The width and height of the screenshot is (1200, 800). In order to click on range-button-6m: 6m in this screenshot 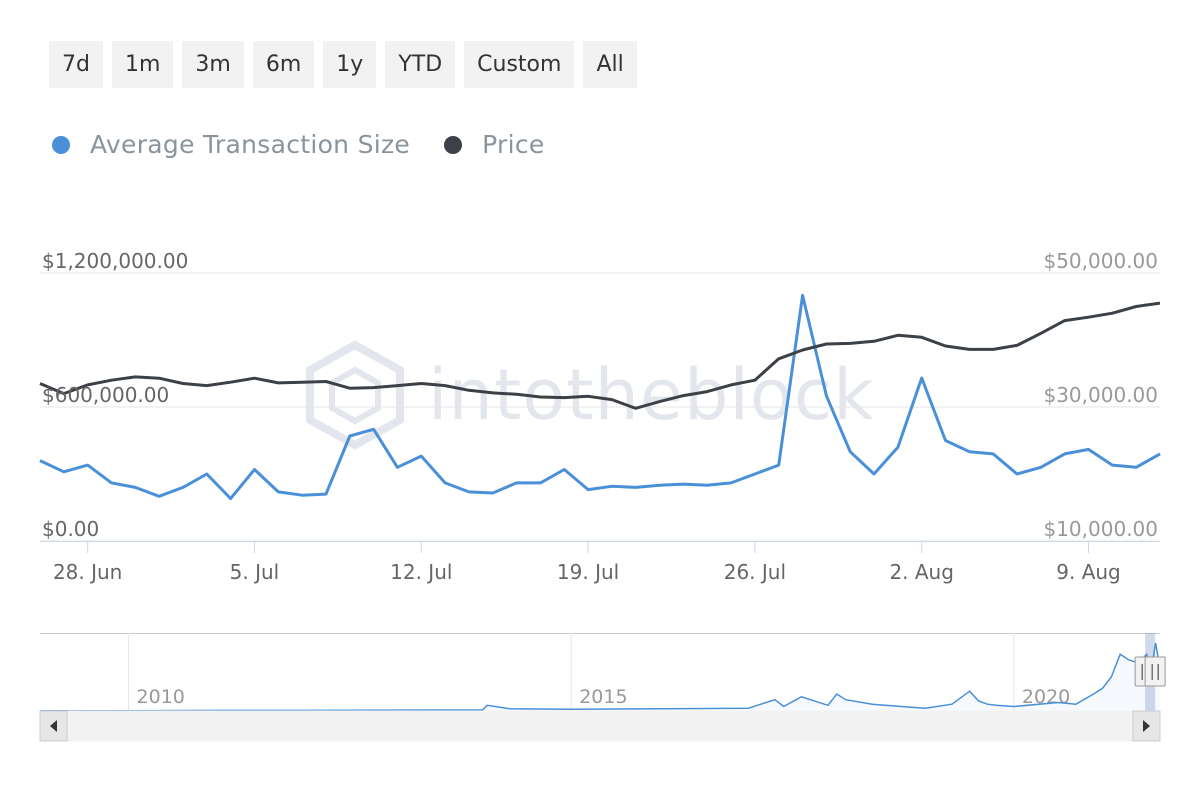, I will do `click(283, 64)`.